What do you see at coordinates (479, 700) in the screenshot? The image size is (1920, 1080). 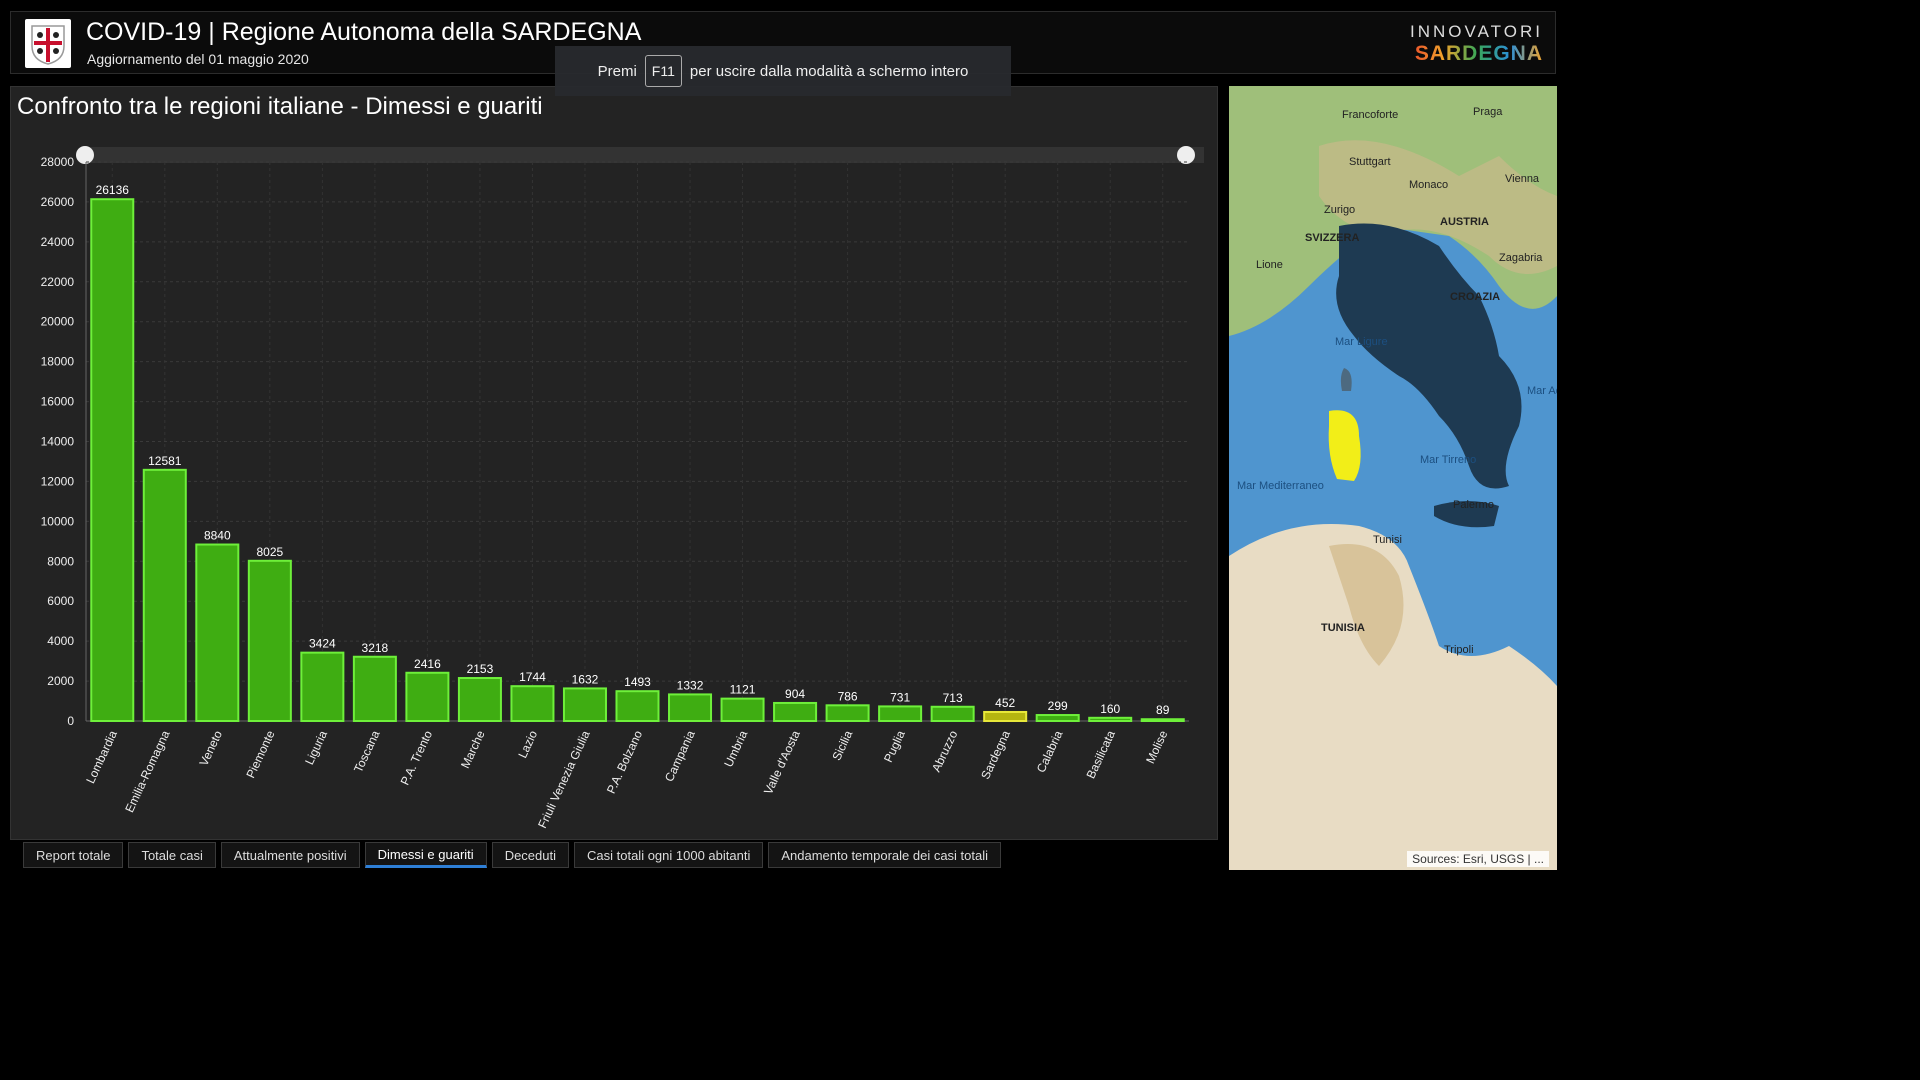 I see `bar-marche` at bounding box center [479, 700].